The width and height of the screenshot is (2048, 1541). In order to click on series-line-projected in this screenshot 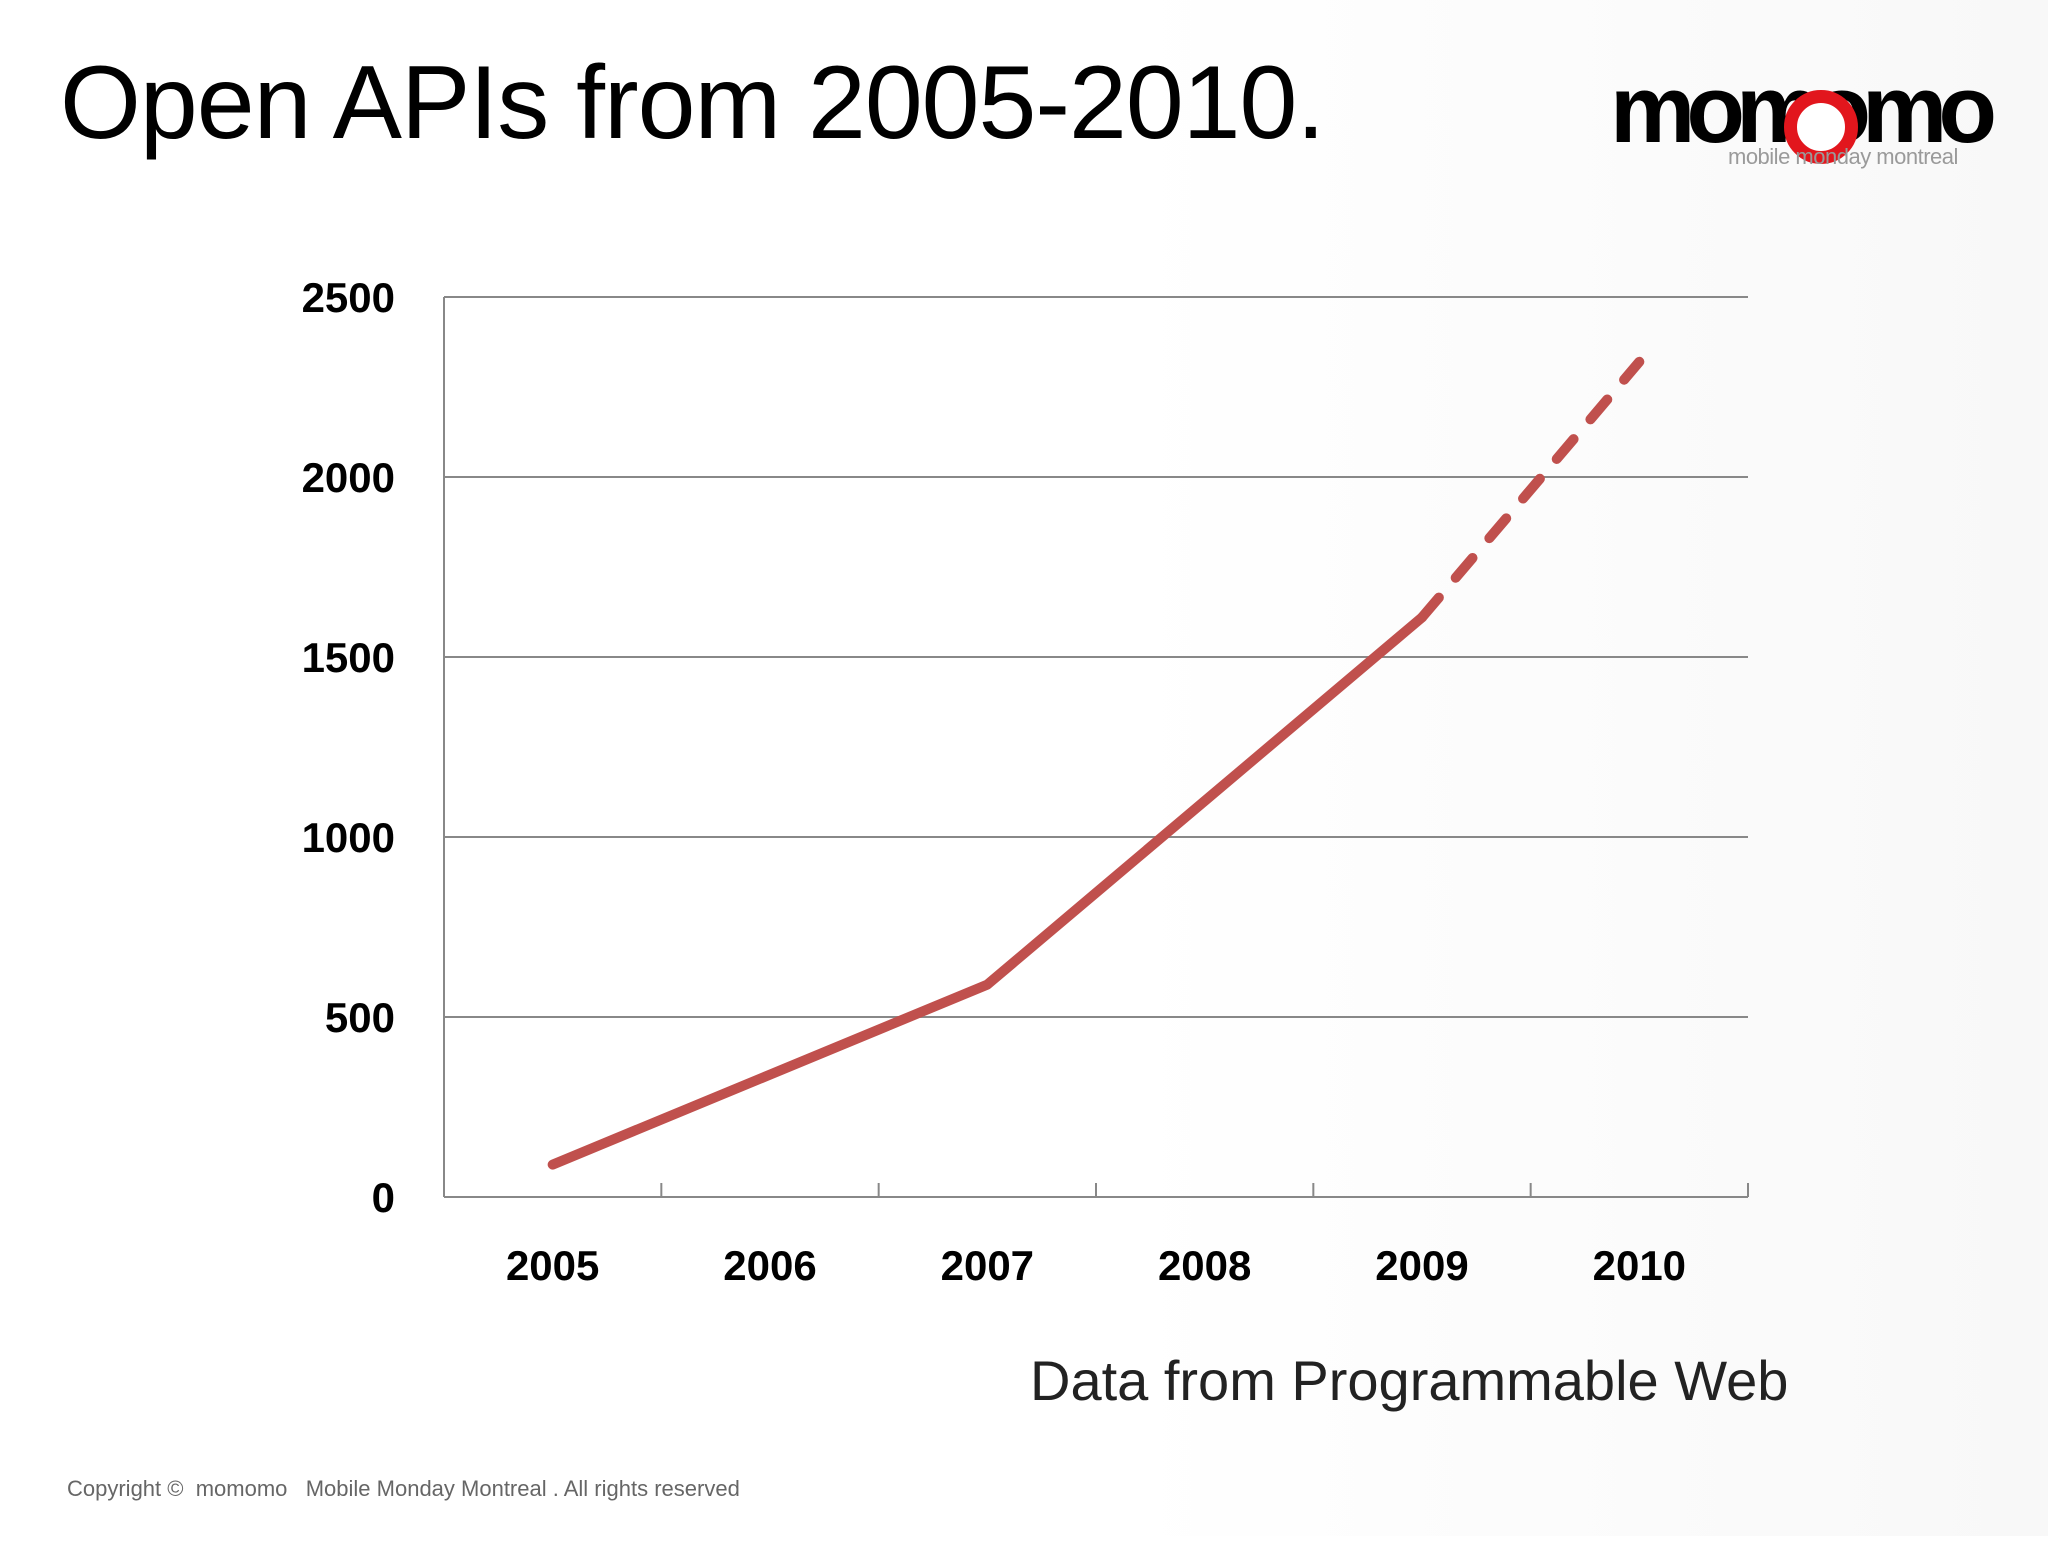, I will do `click(1530, 490)`.